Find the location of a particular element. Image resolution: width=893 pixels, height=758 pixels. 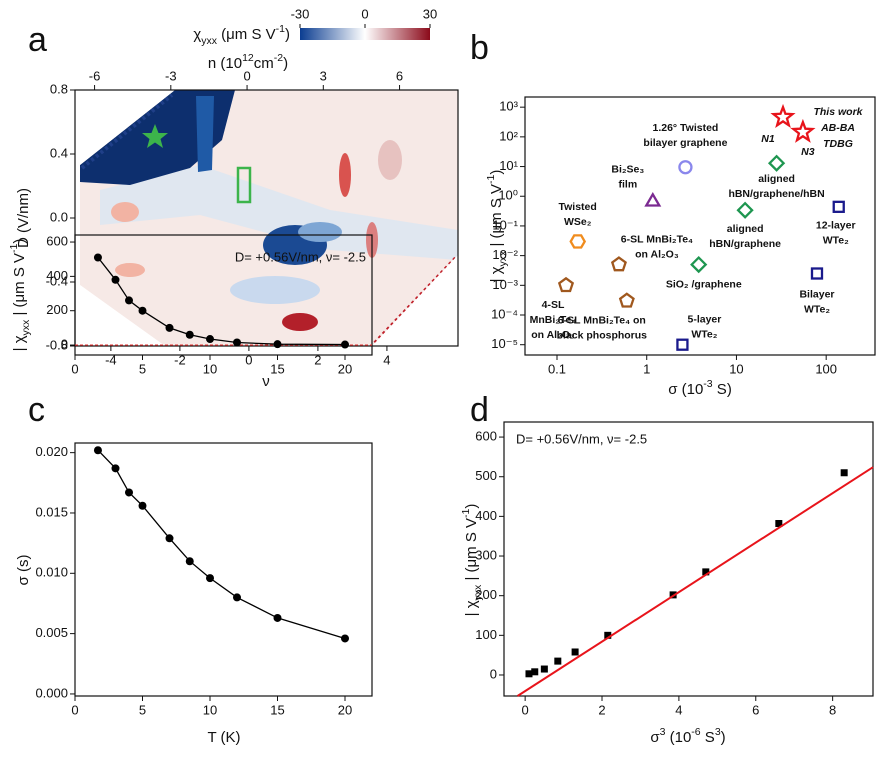

point-label: 1.26° Twisted is located at coordinates (685, 128).